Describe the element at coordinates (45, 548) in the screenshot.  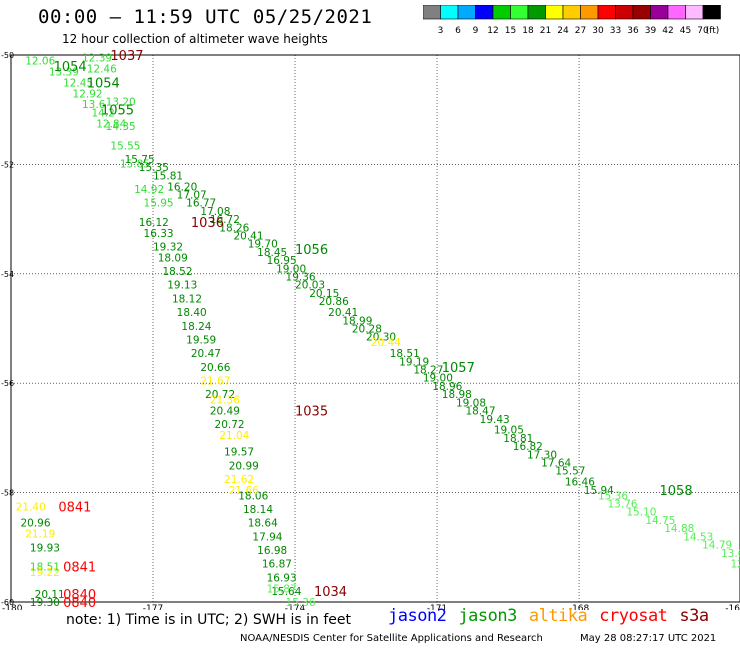
I see `wave-height-label: 19.93` at that location.